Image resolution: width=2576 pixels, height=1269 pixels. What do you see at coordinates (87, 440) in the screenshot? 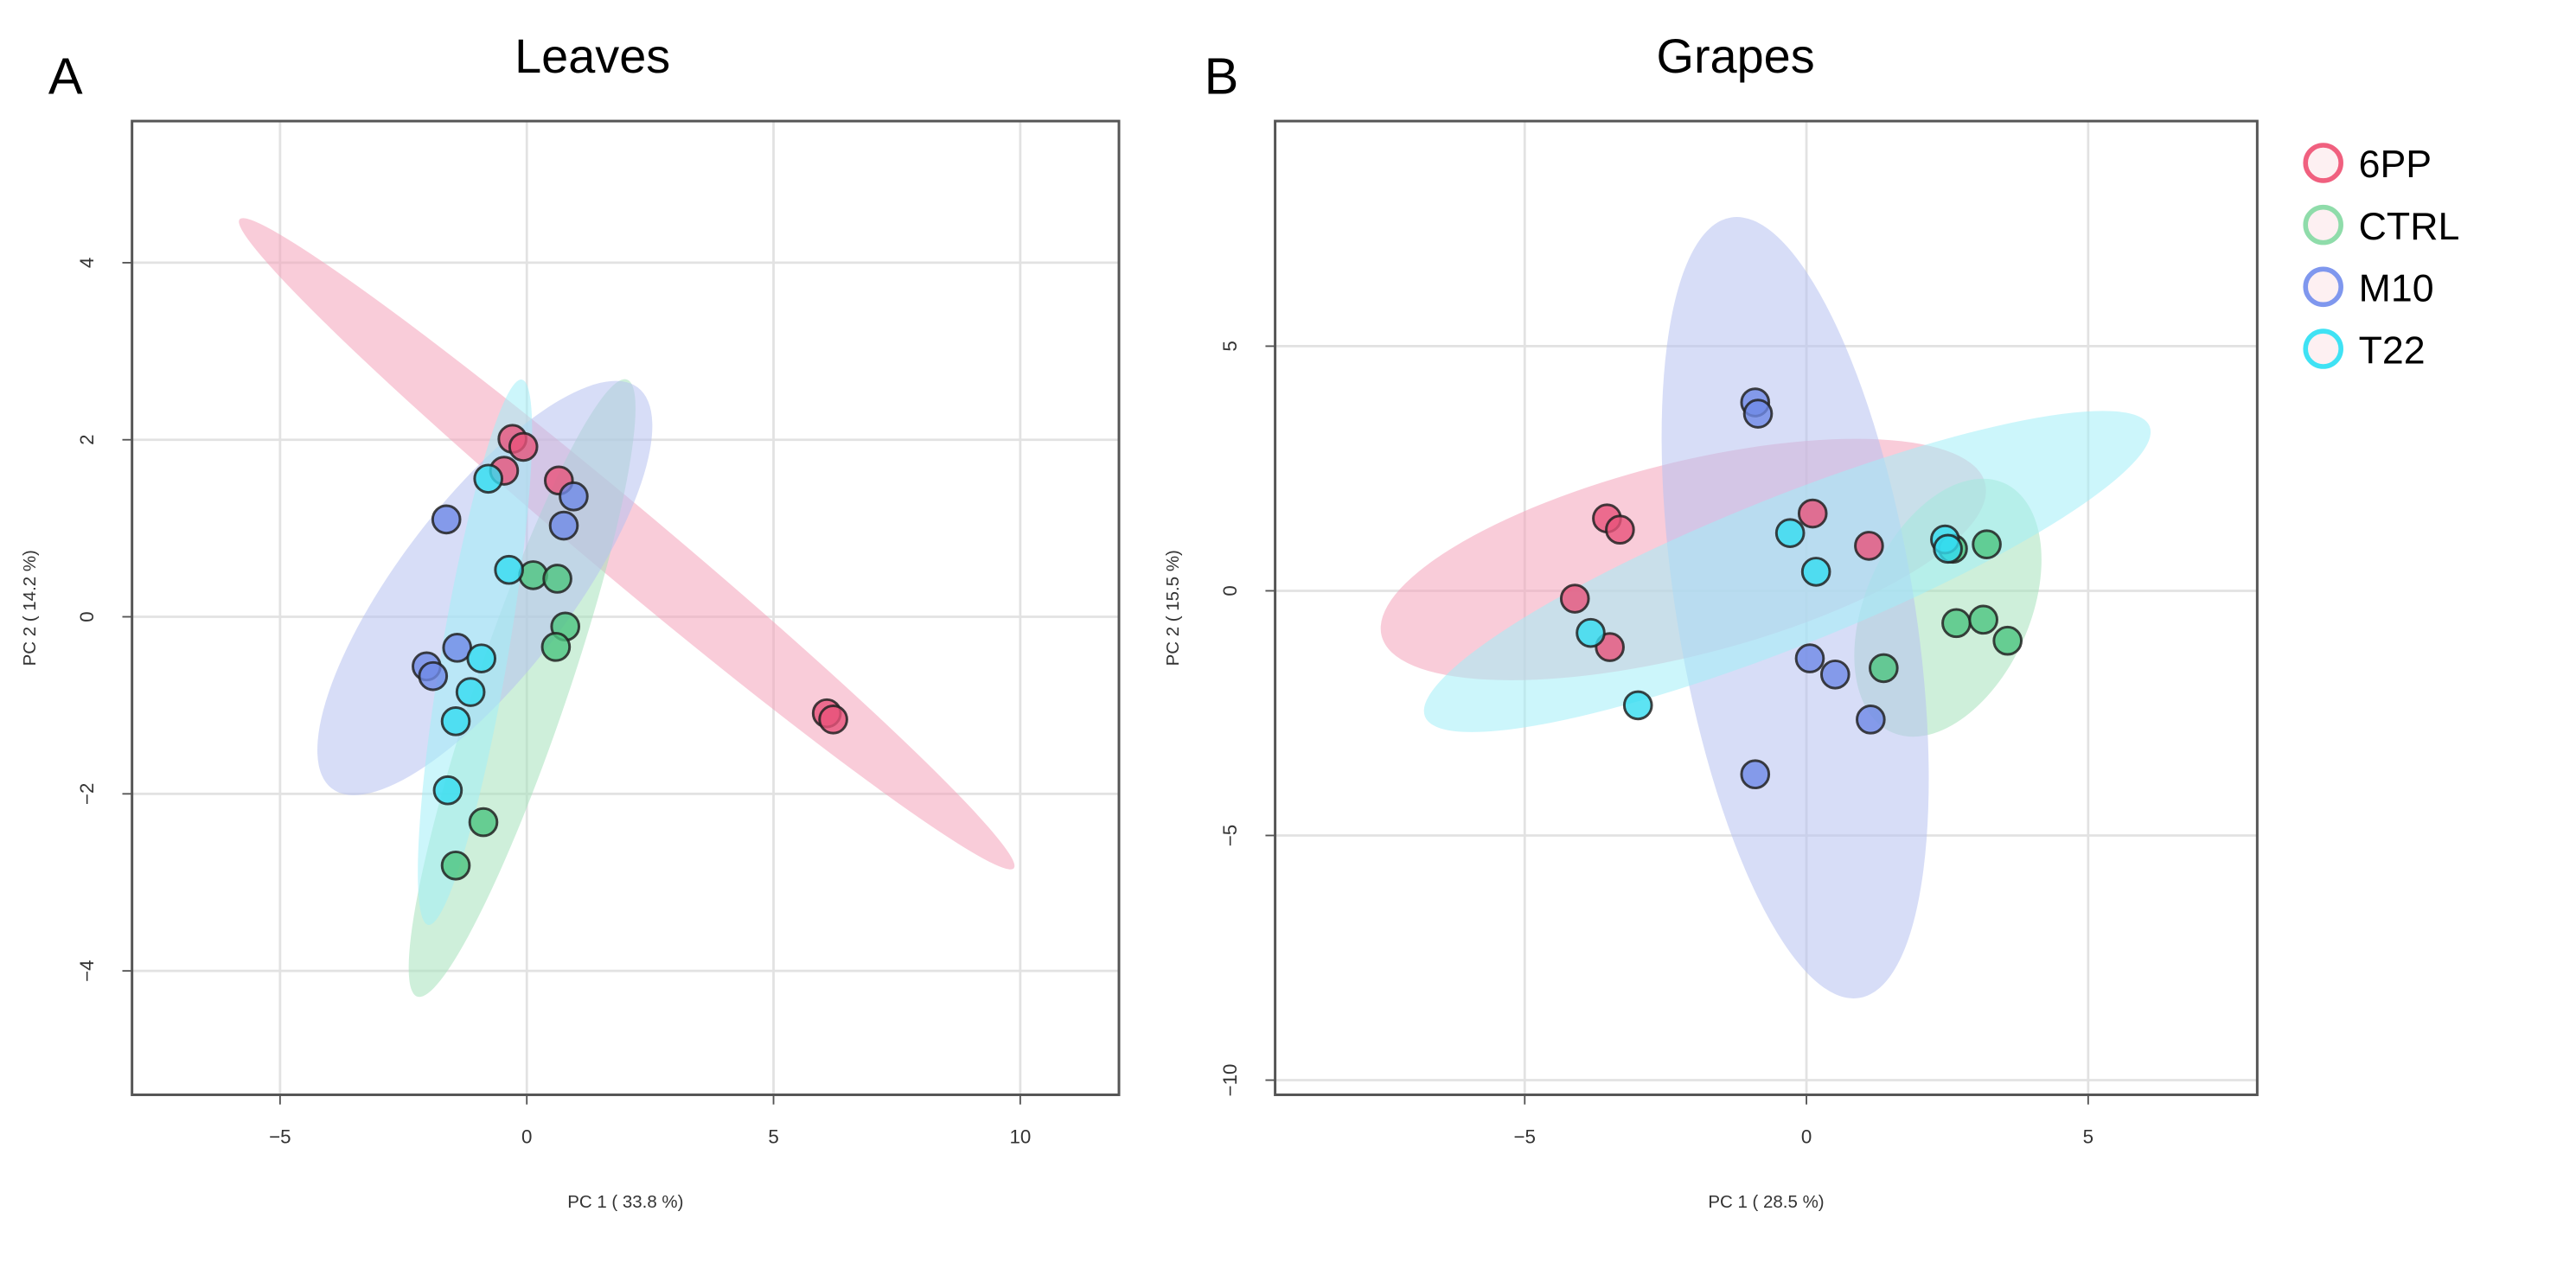
I see `y-tick-label: 2` at bounding box center [87, 440].